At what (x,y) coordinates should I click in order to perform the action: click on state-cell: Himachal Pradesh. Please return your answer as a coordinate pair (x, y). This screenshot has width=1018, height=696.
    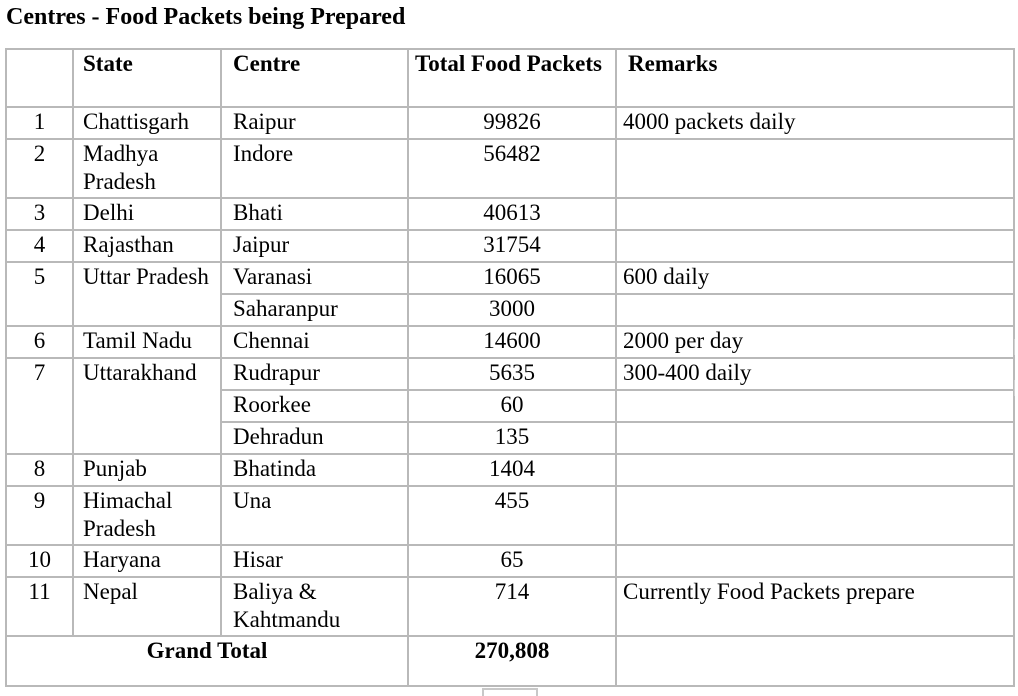
    Looking at the image, I should click on (147, 515).